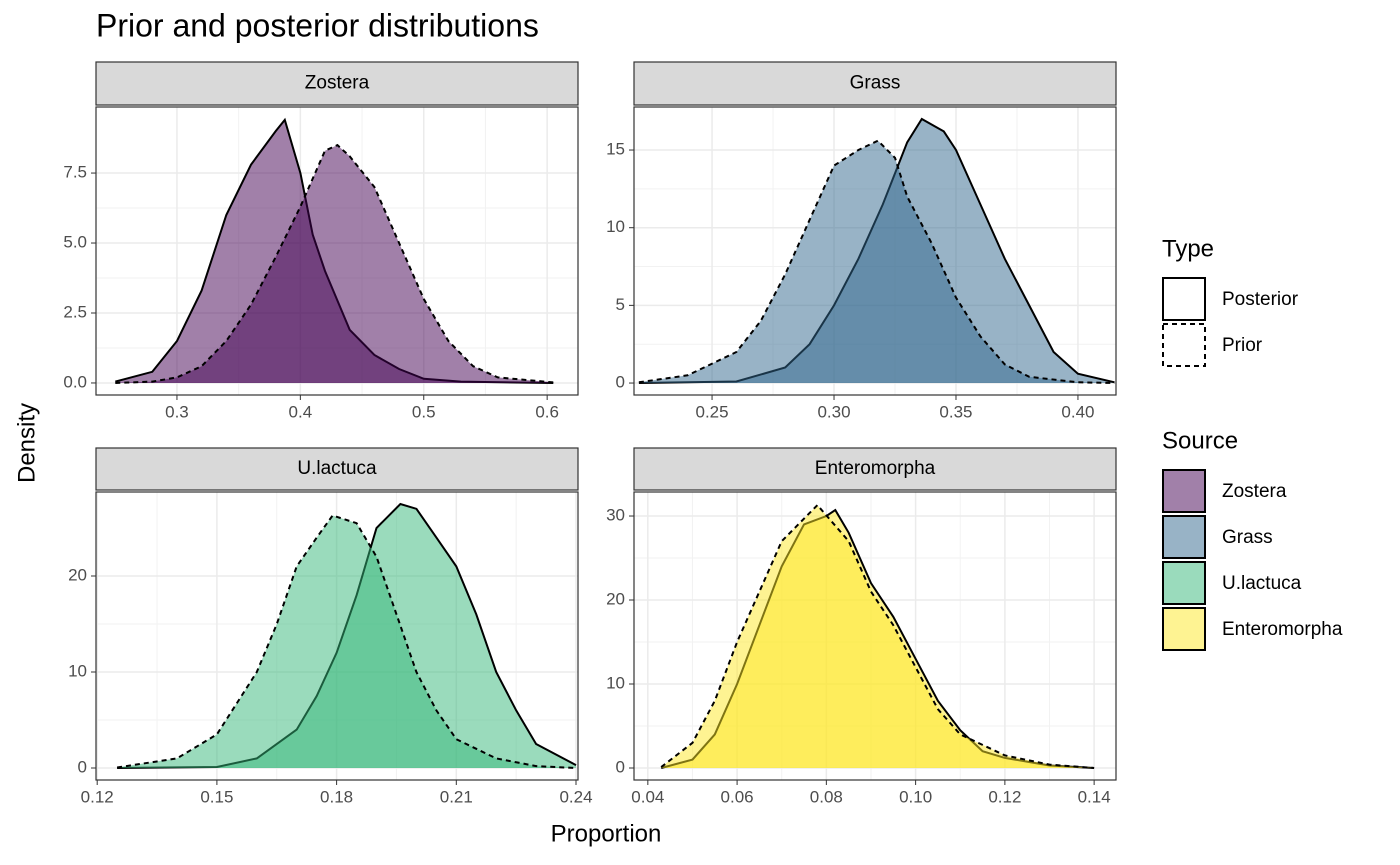 The width and height of the screenshot is (1400, 865). What do you see at coordinates (615, 149) in the screenshot?
I see `y-tick-label: 15` at bounding box center [615, 149].